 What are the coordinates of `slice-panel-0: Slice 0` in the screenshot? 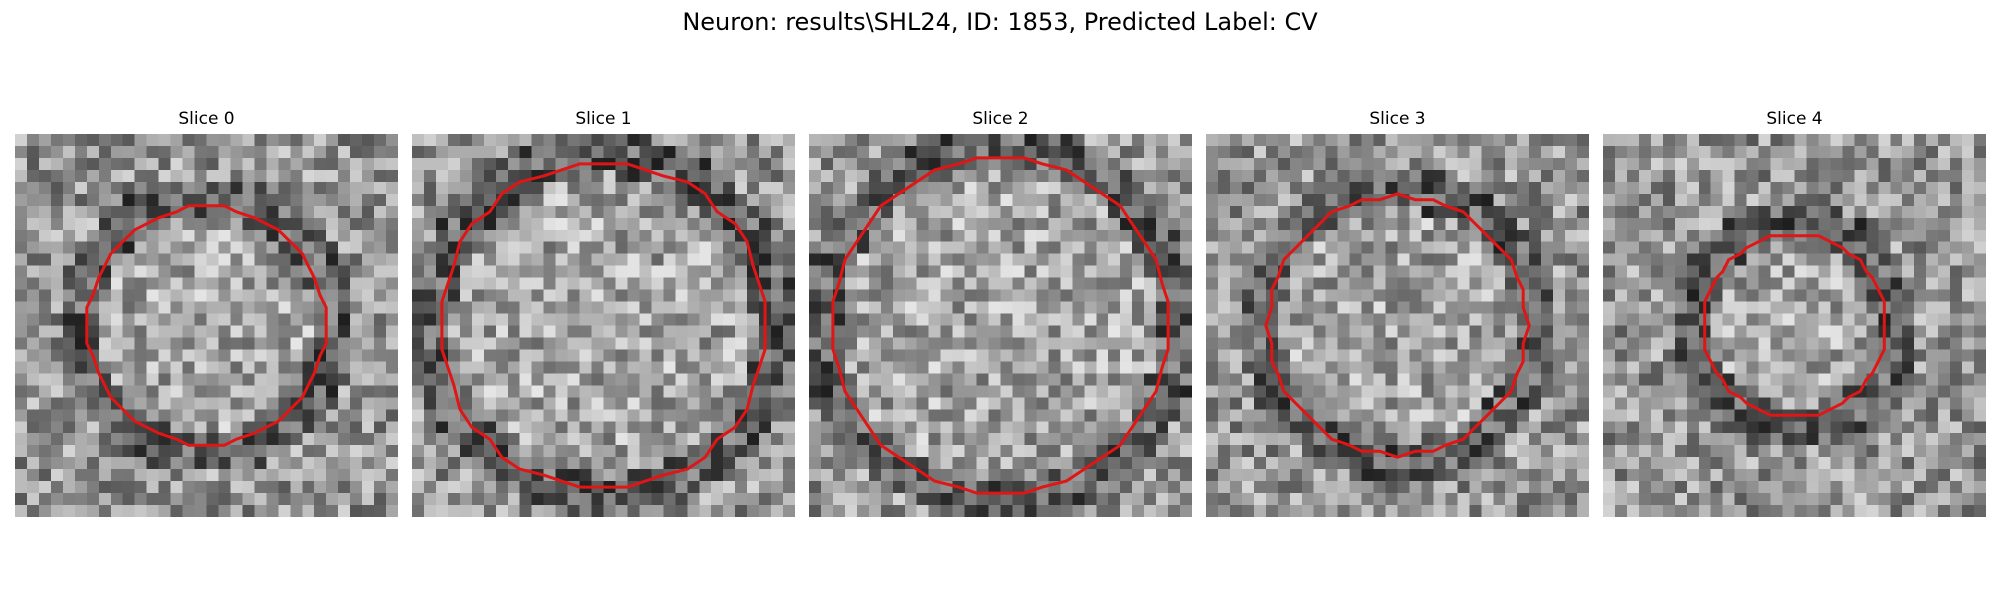 It's located at (206, 314).